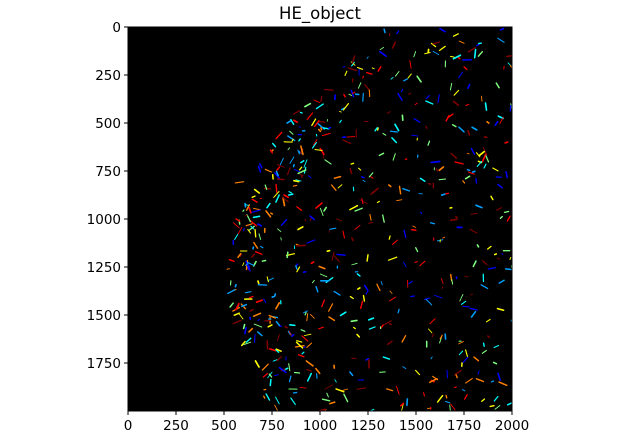 The width and height of the screenshot is (640, 440). I want to click on x-tick-label: 250, so click(176, 426).